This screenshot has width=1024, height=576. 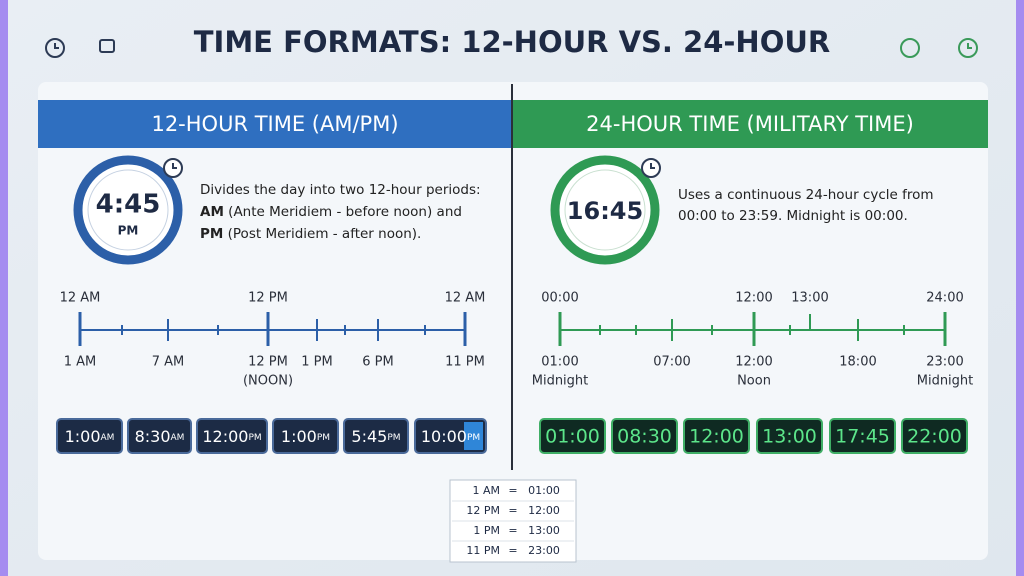 I want to click on text: AM, so click(x=212, y=212).